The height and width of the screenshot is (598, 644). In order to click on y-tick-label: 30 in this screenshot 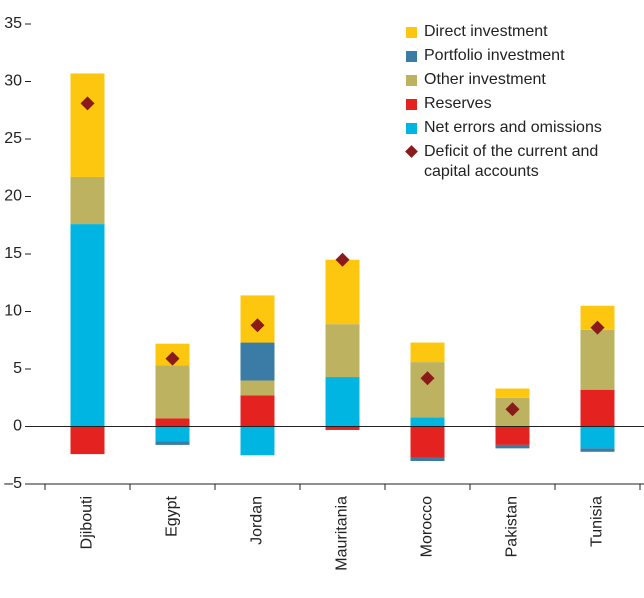, I will do `click(13, 81)`.